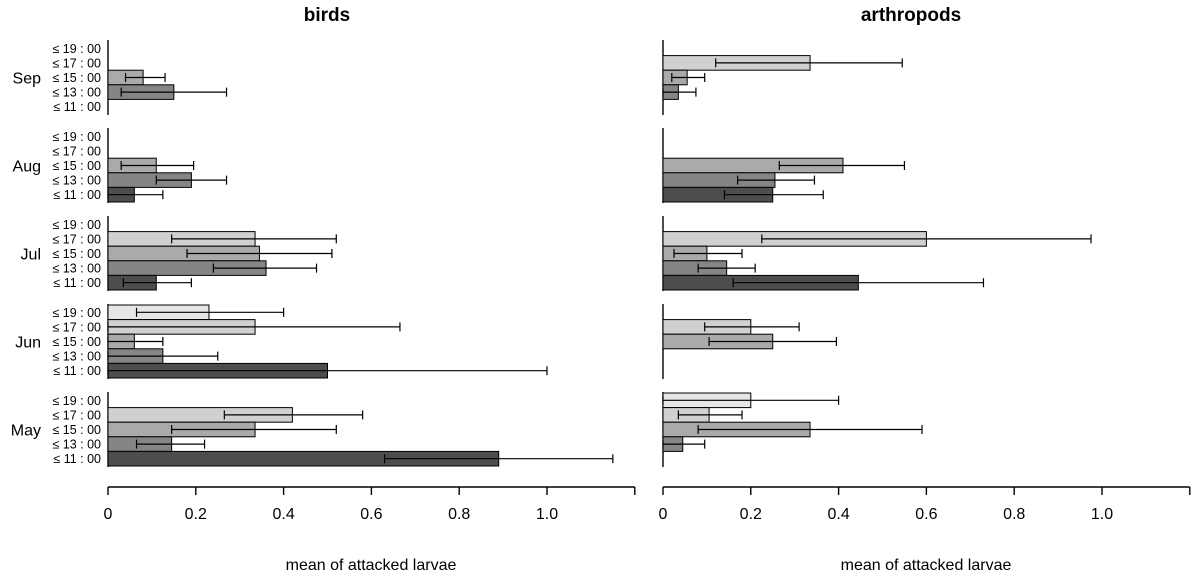 The width and height of the screenshot is (1192, 579). Describe the element at coordinates (371, 565) in the screenshot. I see `birds-x-axis-label: mean of attacked larvae` at that location.